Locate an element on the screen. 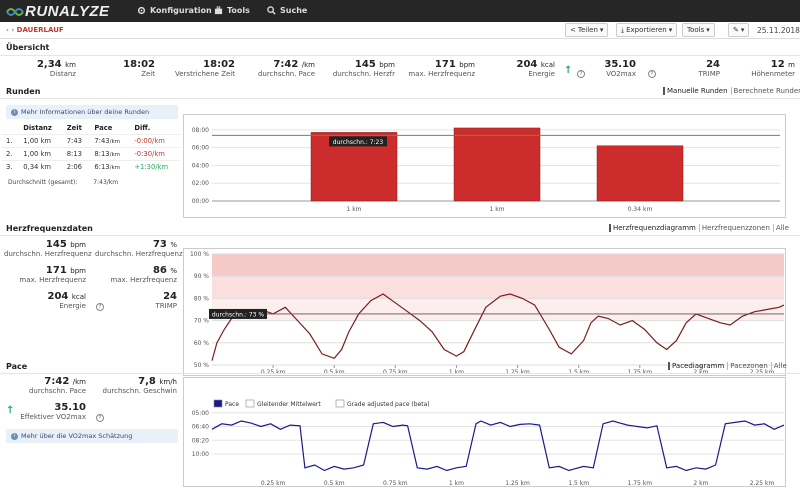 The width and height of the screenshot is (800, 490). vo2max-info-text: Mehr über die VO2max Schätzung is located at coordinates (77, 436).